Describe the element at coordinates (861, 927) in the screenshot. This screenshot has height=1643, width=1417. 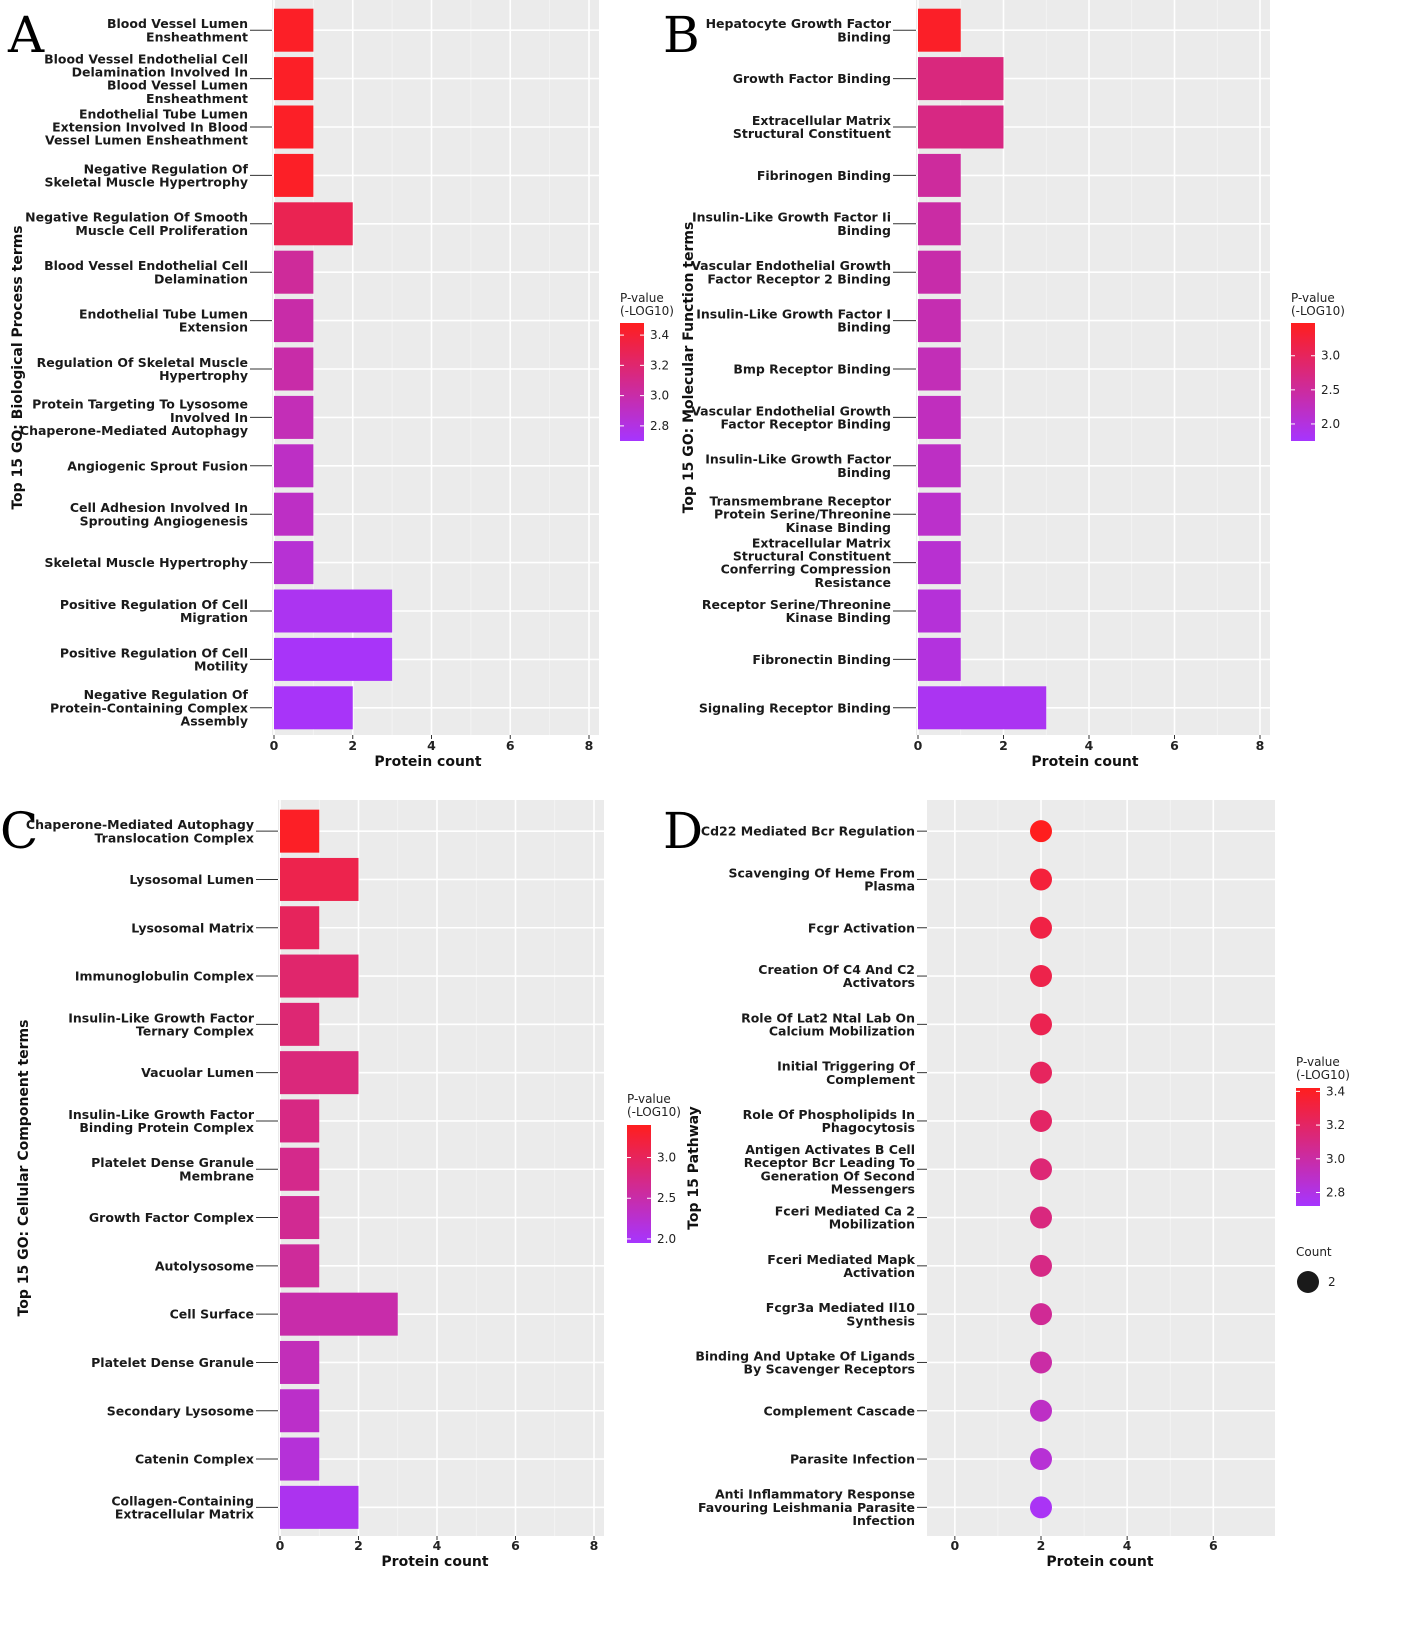
I see `category-label-line: Fcgr Activation` at that location.